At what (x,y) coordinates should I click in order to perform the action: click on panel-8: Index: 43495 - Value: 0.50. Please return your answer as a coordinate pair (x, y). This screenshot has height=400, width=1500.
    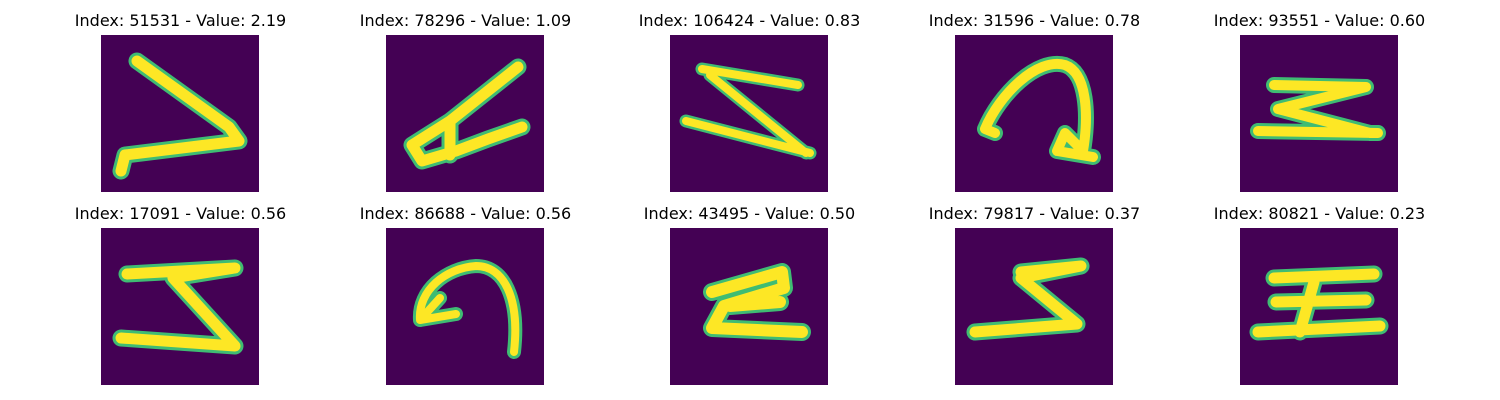
    Looking at the image, I should click on (749, 294).